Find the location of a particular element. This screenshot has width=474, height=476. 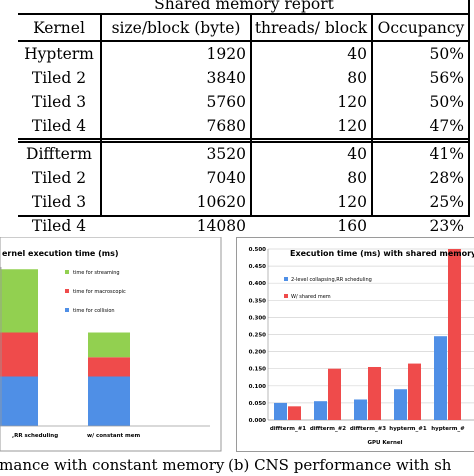

right-y-tick: 0.350 is located at coordinates (258, 301).